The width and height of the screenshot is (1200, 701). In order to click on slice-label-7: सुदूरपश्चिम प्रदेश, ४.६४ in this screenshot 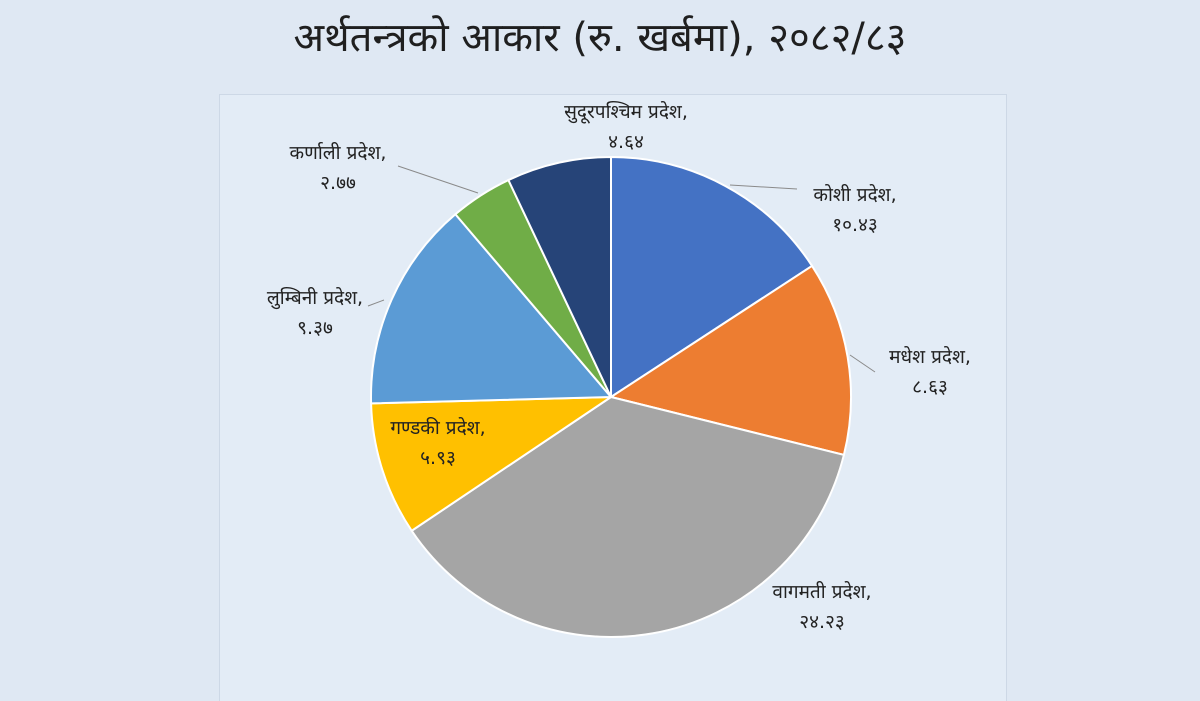, I will do `click(626, 126)`.